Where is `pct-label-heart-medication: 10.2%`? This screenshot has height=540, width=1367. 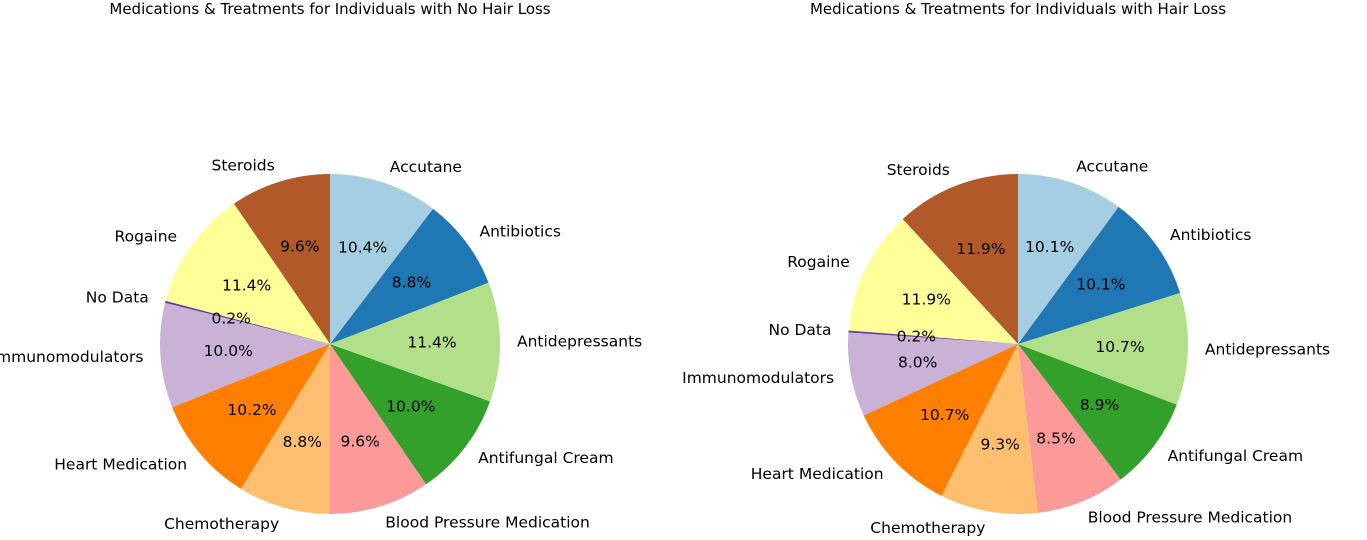 pct-label-heart-medication: 10.2% is located at coordinates (251, 410).